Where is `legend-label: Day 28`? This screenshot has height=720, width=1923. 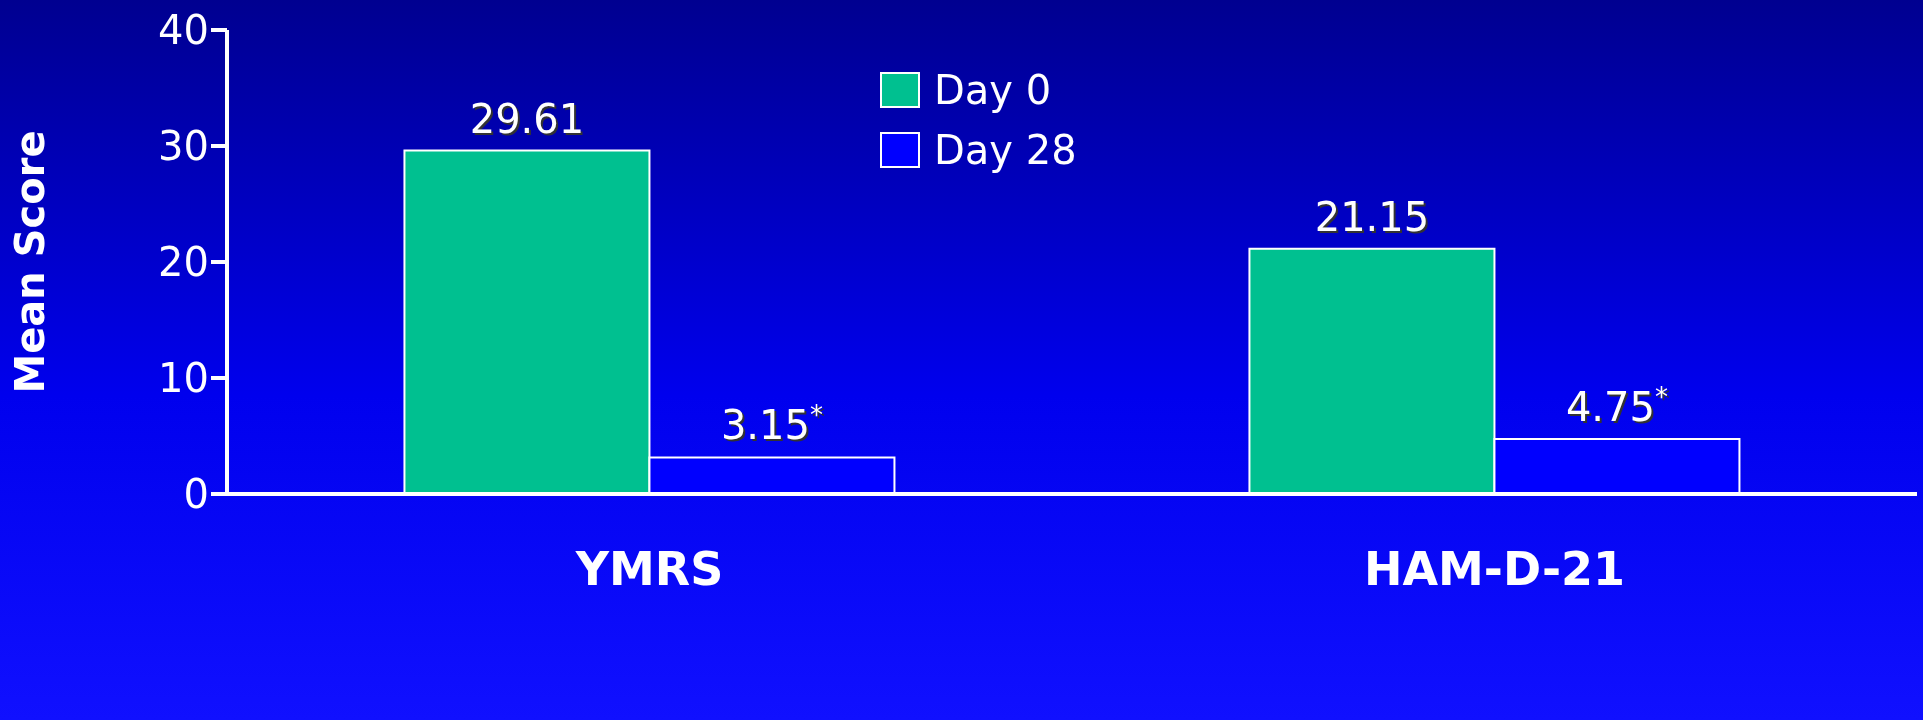
legend-label: Day 28 is located at coordinates (1005, 150).